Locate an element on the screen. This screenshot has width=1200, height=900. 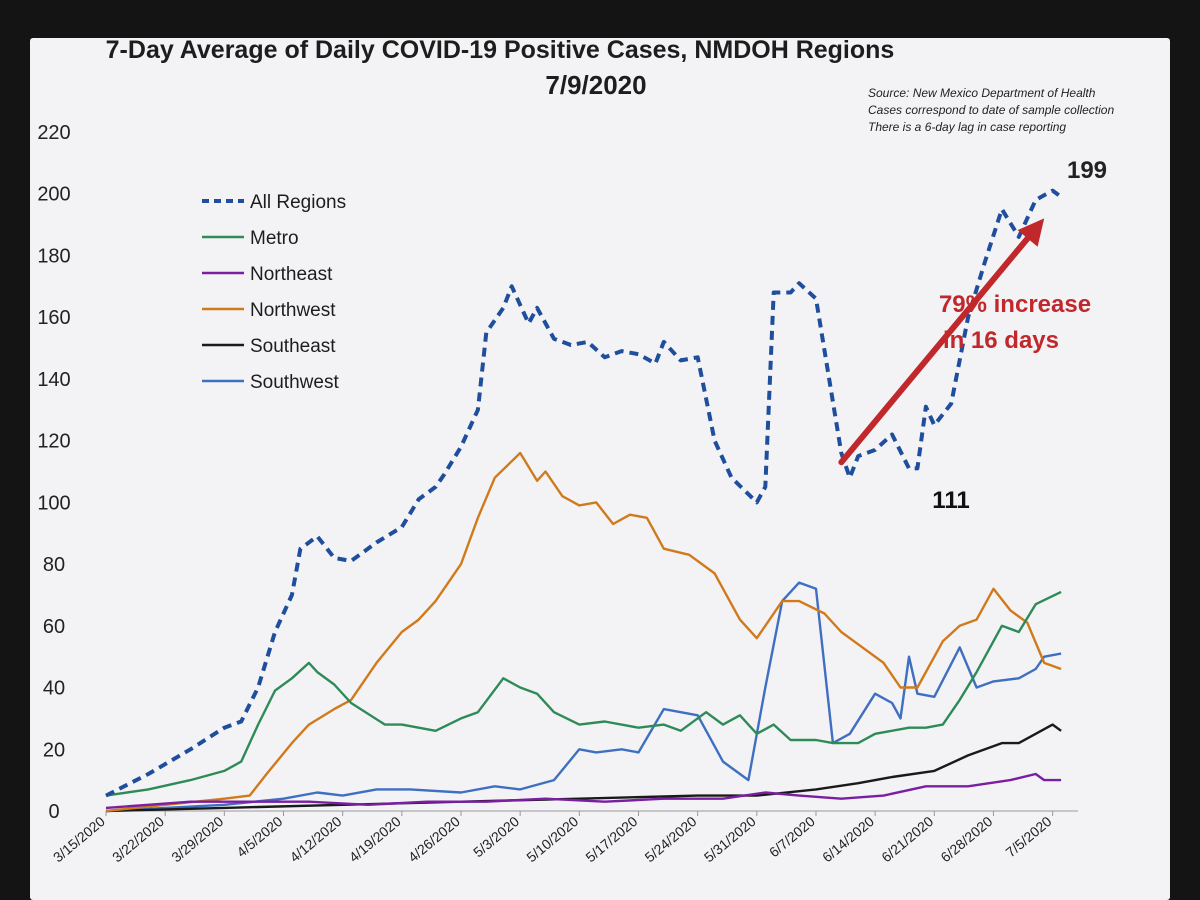
x-tick-label: 4/19/2020 is located at coordinates (375, 839).